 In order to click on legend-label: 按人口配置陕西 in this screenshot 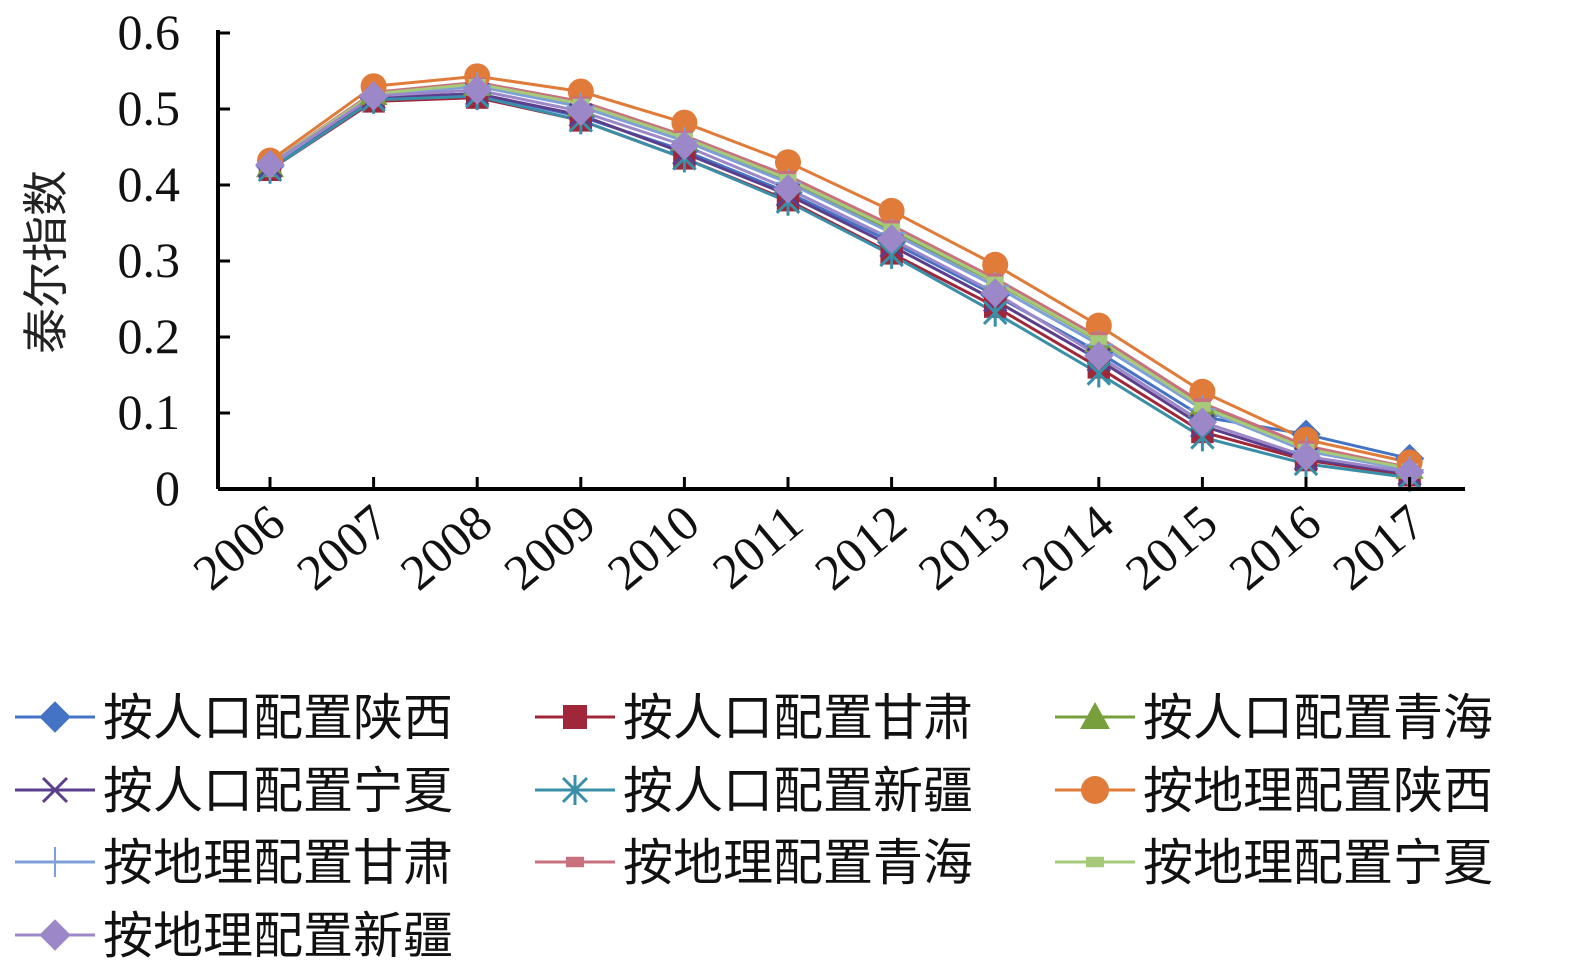, I will do `click(278, 718)`.